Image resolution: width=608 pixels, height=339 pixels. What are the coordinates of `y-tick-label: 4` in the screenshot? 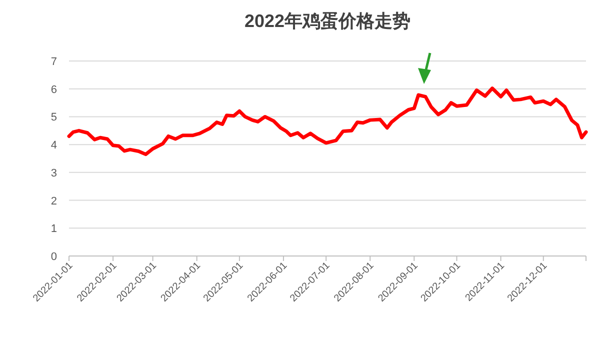 It's located at (53, 146).